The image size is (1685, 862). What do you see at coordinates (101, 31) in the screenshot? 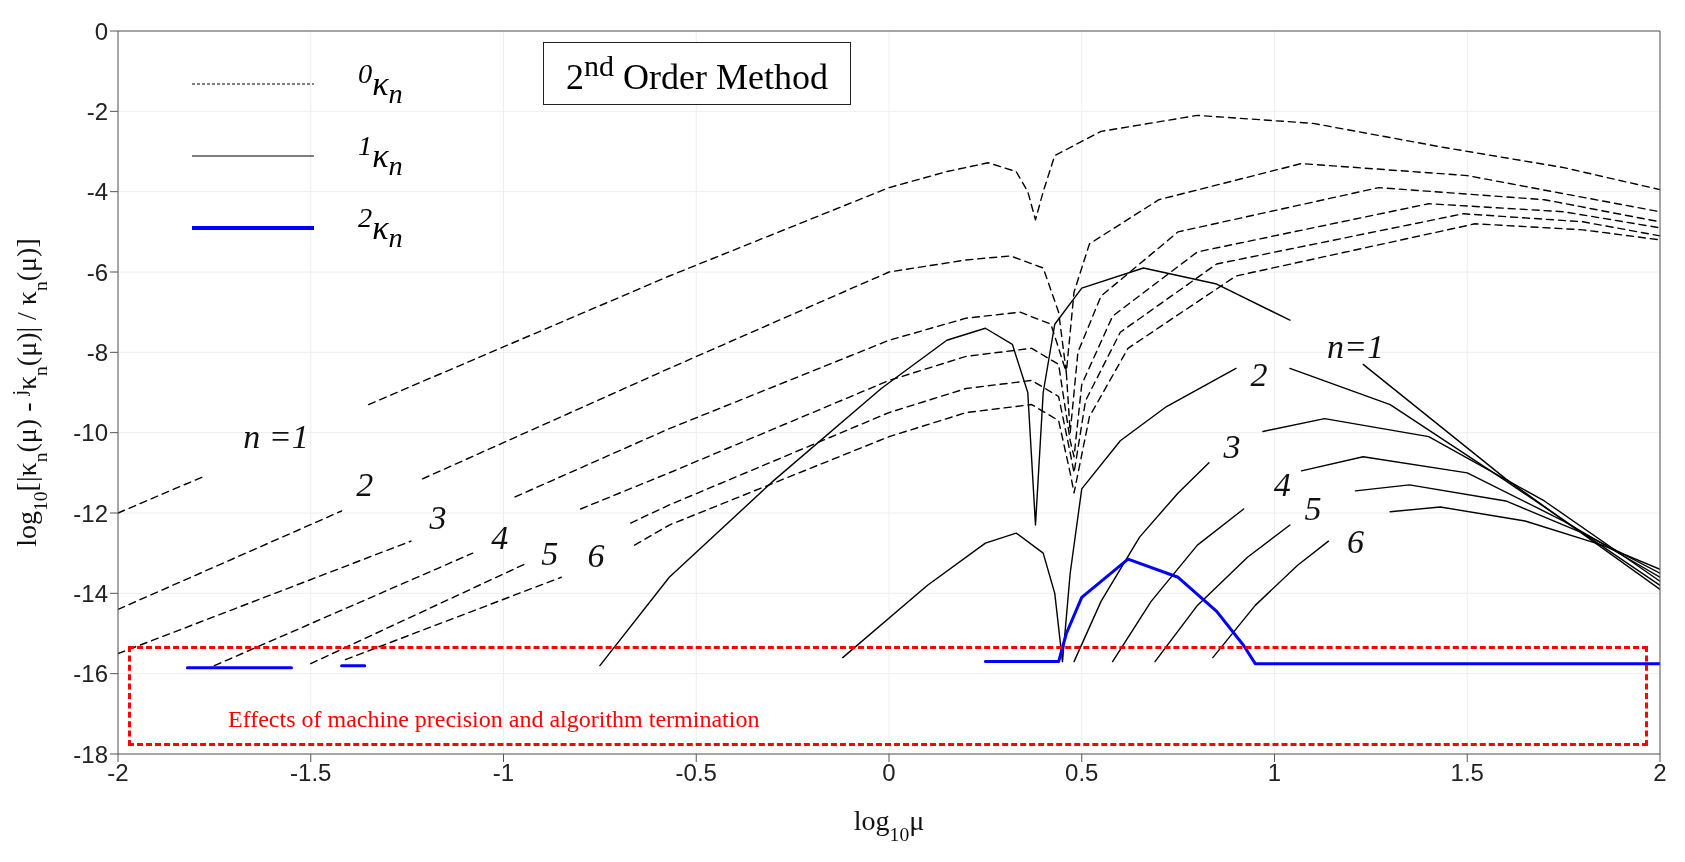
I see `y-tick-label: 0` at bounding box center [101, 31].